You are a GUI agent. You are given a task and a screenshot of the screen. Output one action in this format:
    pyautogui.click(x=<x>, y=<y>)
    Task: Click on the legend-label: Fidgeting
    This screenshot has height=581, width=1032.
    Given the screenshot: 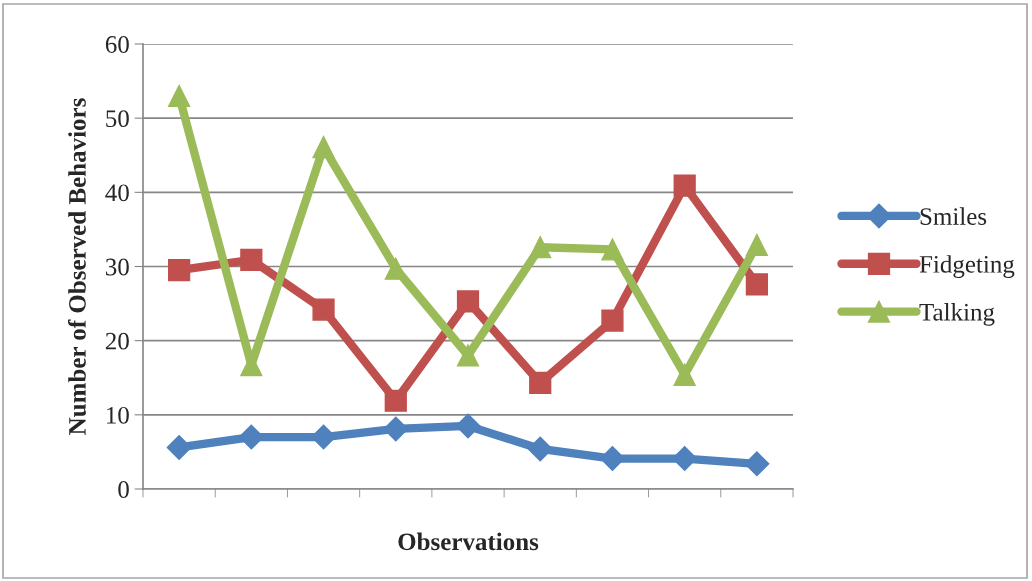 What is the action you would take?
    pyautogui.click(x=967, y=266)
    